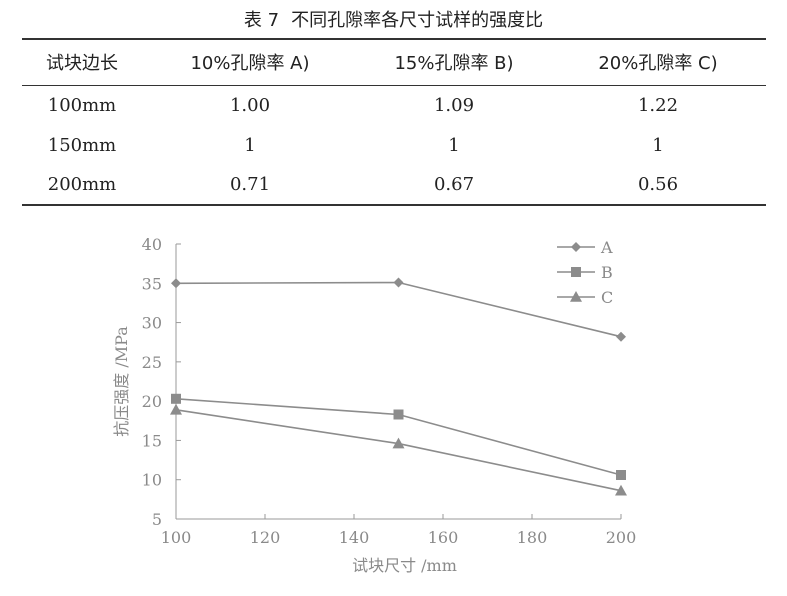 This screenshot has width=787, height=596. What do you see at coordinates (152, 362) in the screenshot?
I see `y-tick-label: 25` at bounding box center [152, 362].